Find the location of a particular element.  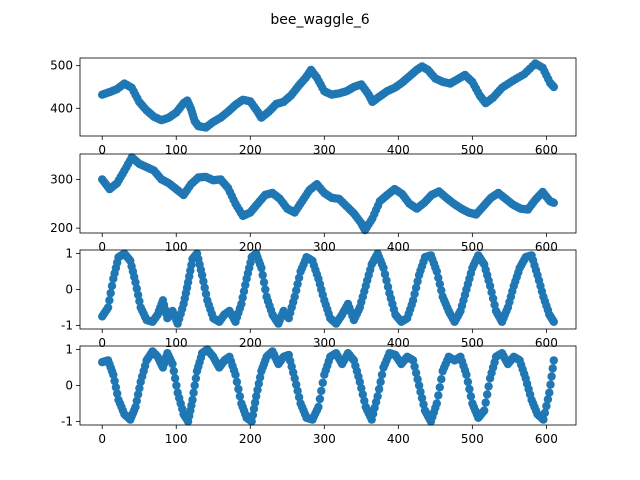

x-tick-label: 200 is located at coordinates (250, 439).